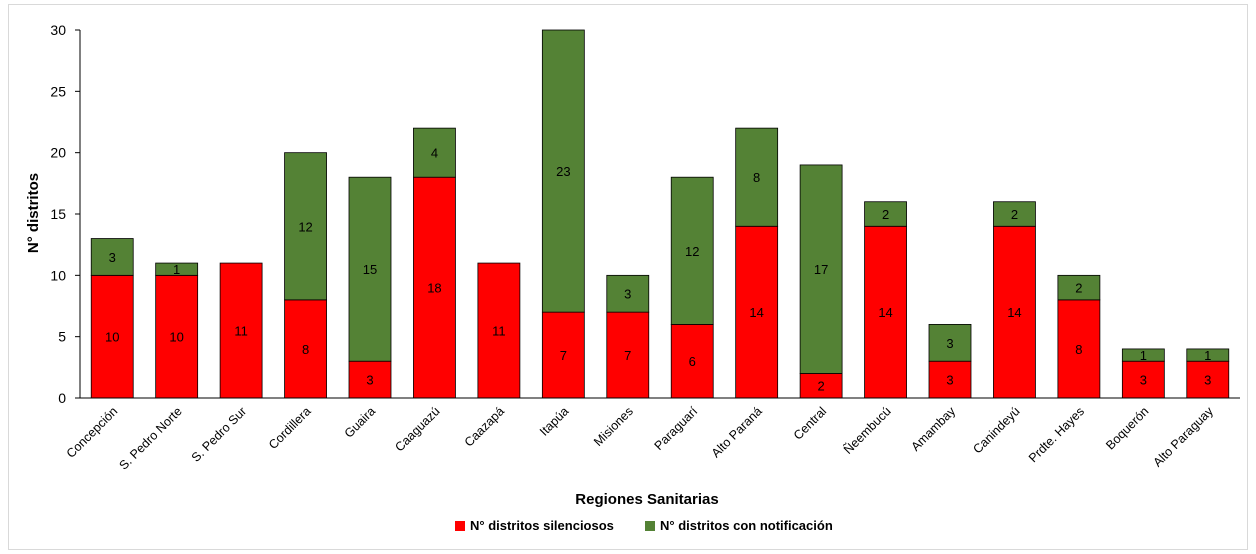  What do you see at coordinates (360, 422) in the screenshot?
I see `x-tick-label: Guaira` at bounding box center [360, 422].